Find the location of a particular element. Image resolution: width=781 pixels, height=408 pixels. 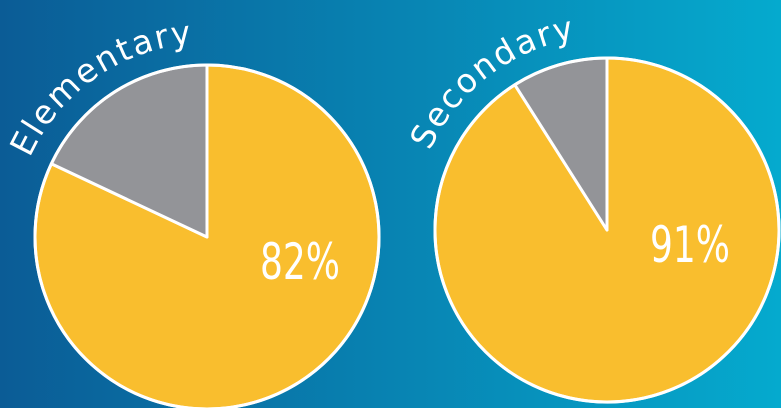

value-label: 91% is located at coordinates (690, 245).